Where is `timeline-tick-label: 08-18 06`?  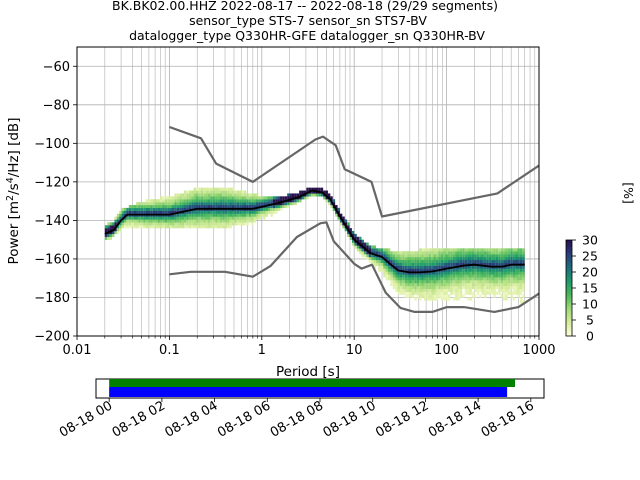 timeline-tick-label: 08-18 06 is located at coordinates (244, 419).